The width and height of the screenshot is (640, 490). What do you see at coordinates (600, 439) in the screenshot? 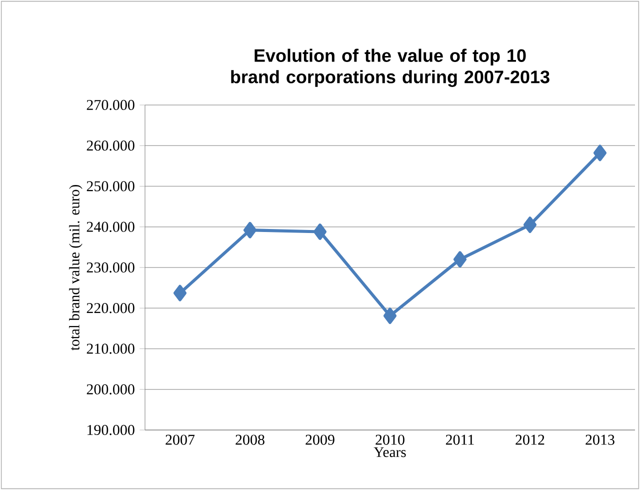
I see `x-tick-label: 2013` at bounding box center [600, 439].